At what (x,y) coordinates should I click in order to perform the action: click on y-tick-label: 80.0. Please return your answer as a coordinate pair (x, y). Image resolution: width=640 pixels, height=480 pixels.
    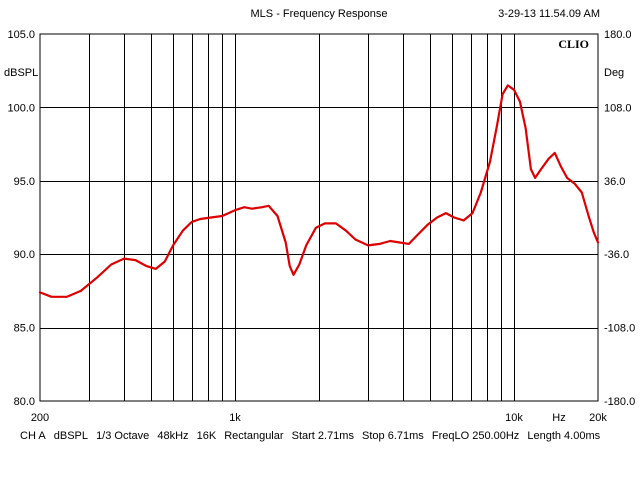
    Looking at the image, I should click on (24, 402).